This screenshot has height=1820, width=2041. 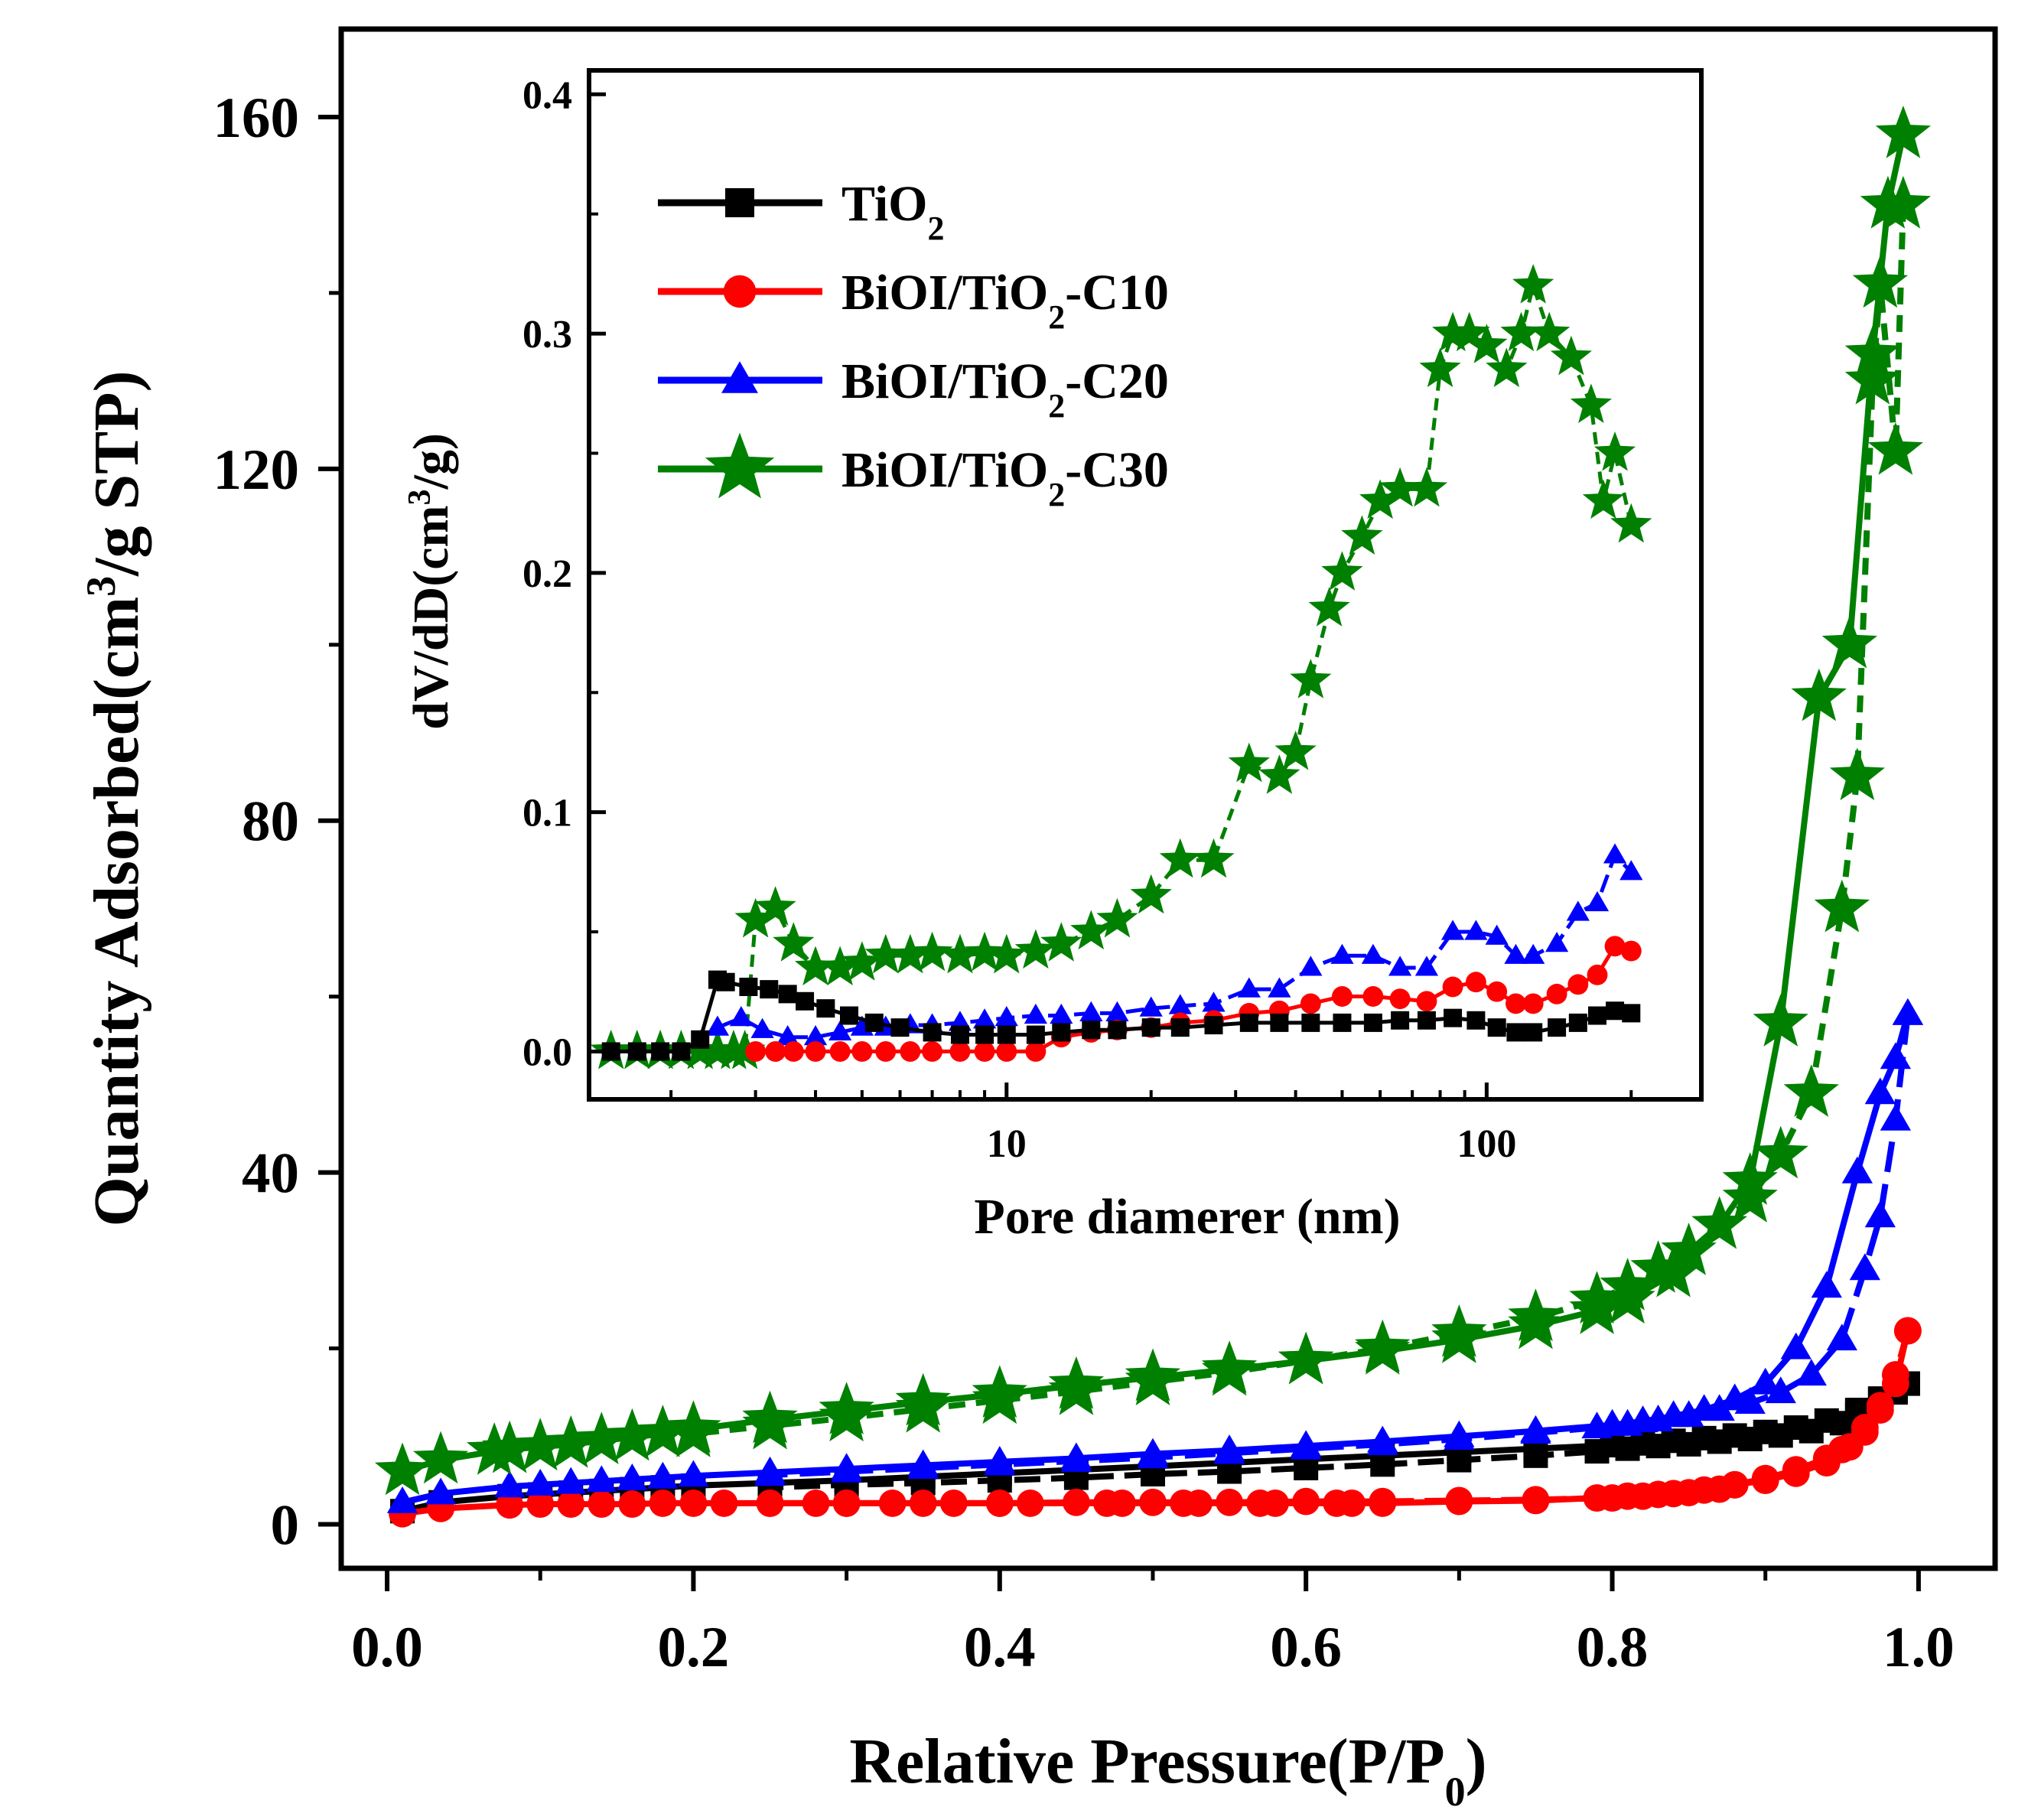 What do you see at coordinates (1005, 389) in the screenshot?
I see `legend-label: BiOI/TiO2-C20` at bounding box center [1005, 389].